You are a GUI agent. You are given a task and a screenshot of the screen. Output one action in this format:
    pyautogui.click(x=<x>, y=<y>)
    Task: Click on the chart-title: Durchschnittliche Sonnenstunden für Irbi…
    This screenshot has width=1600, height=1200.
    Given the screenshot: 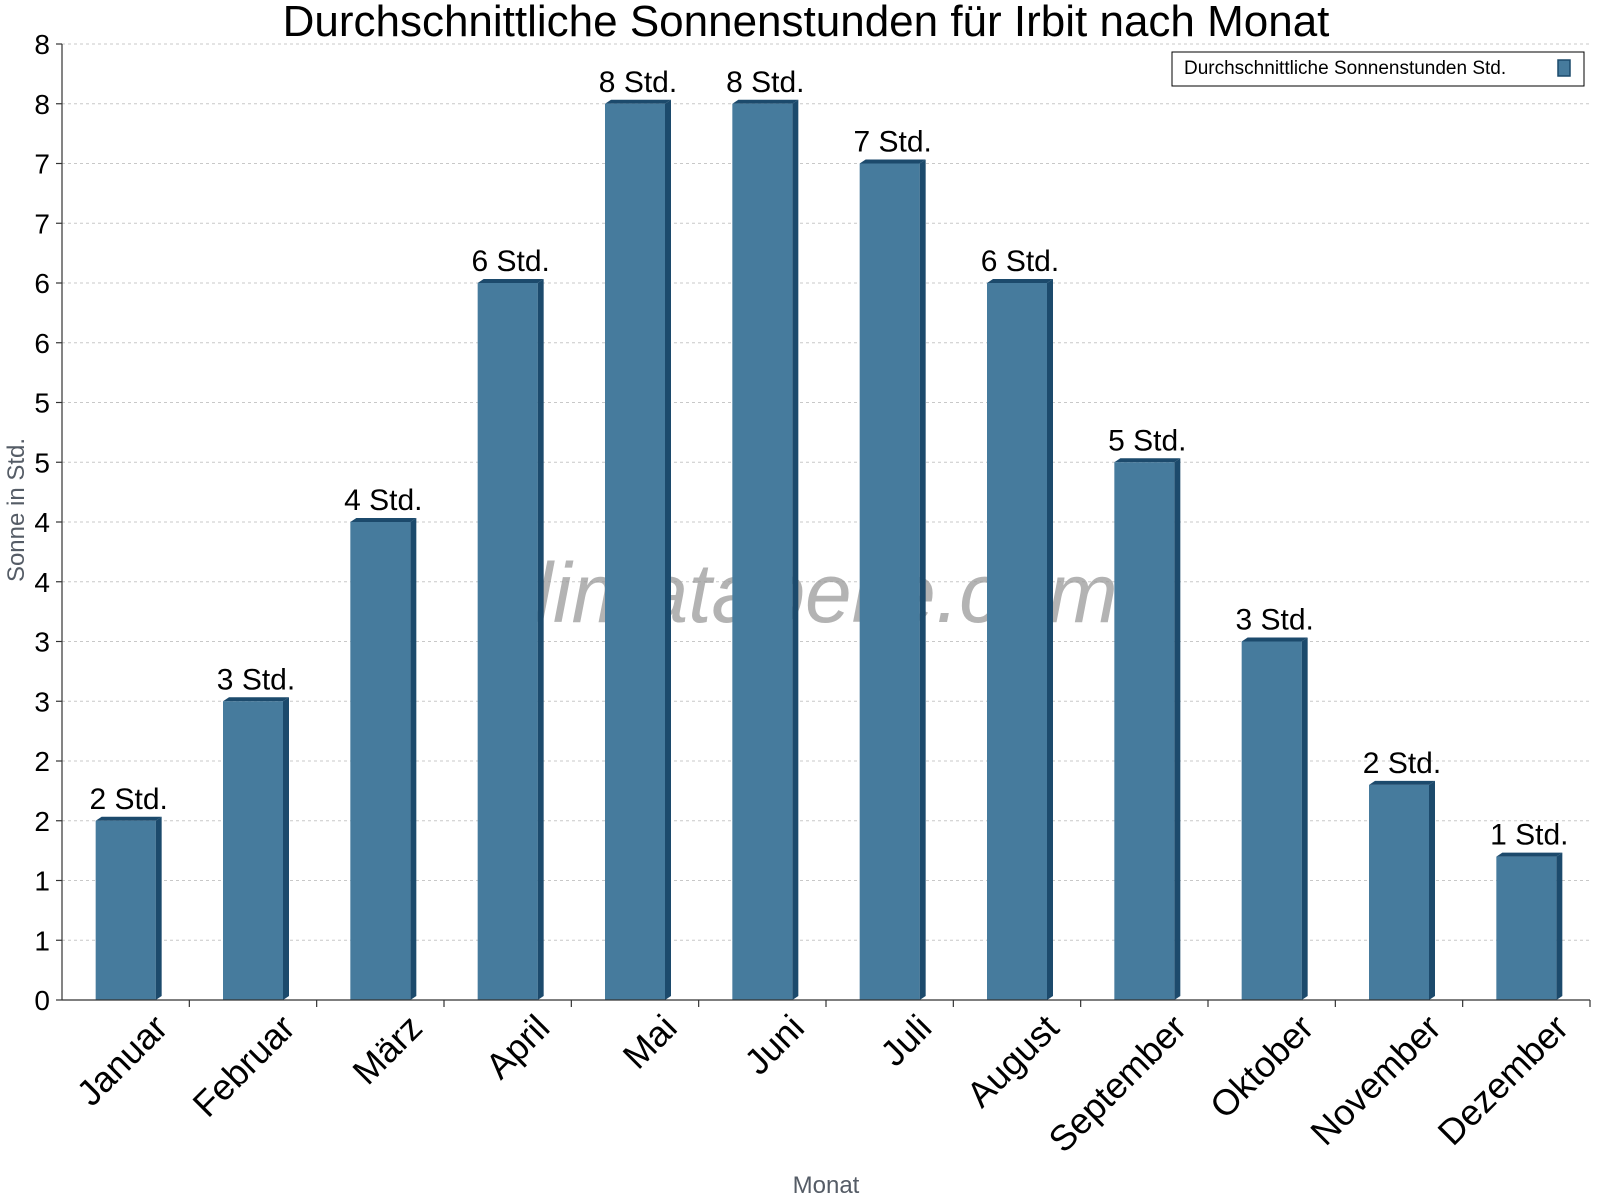 What is the action you would take?
    pyautogui.click(x=806, y=23)
    